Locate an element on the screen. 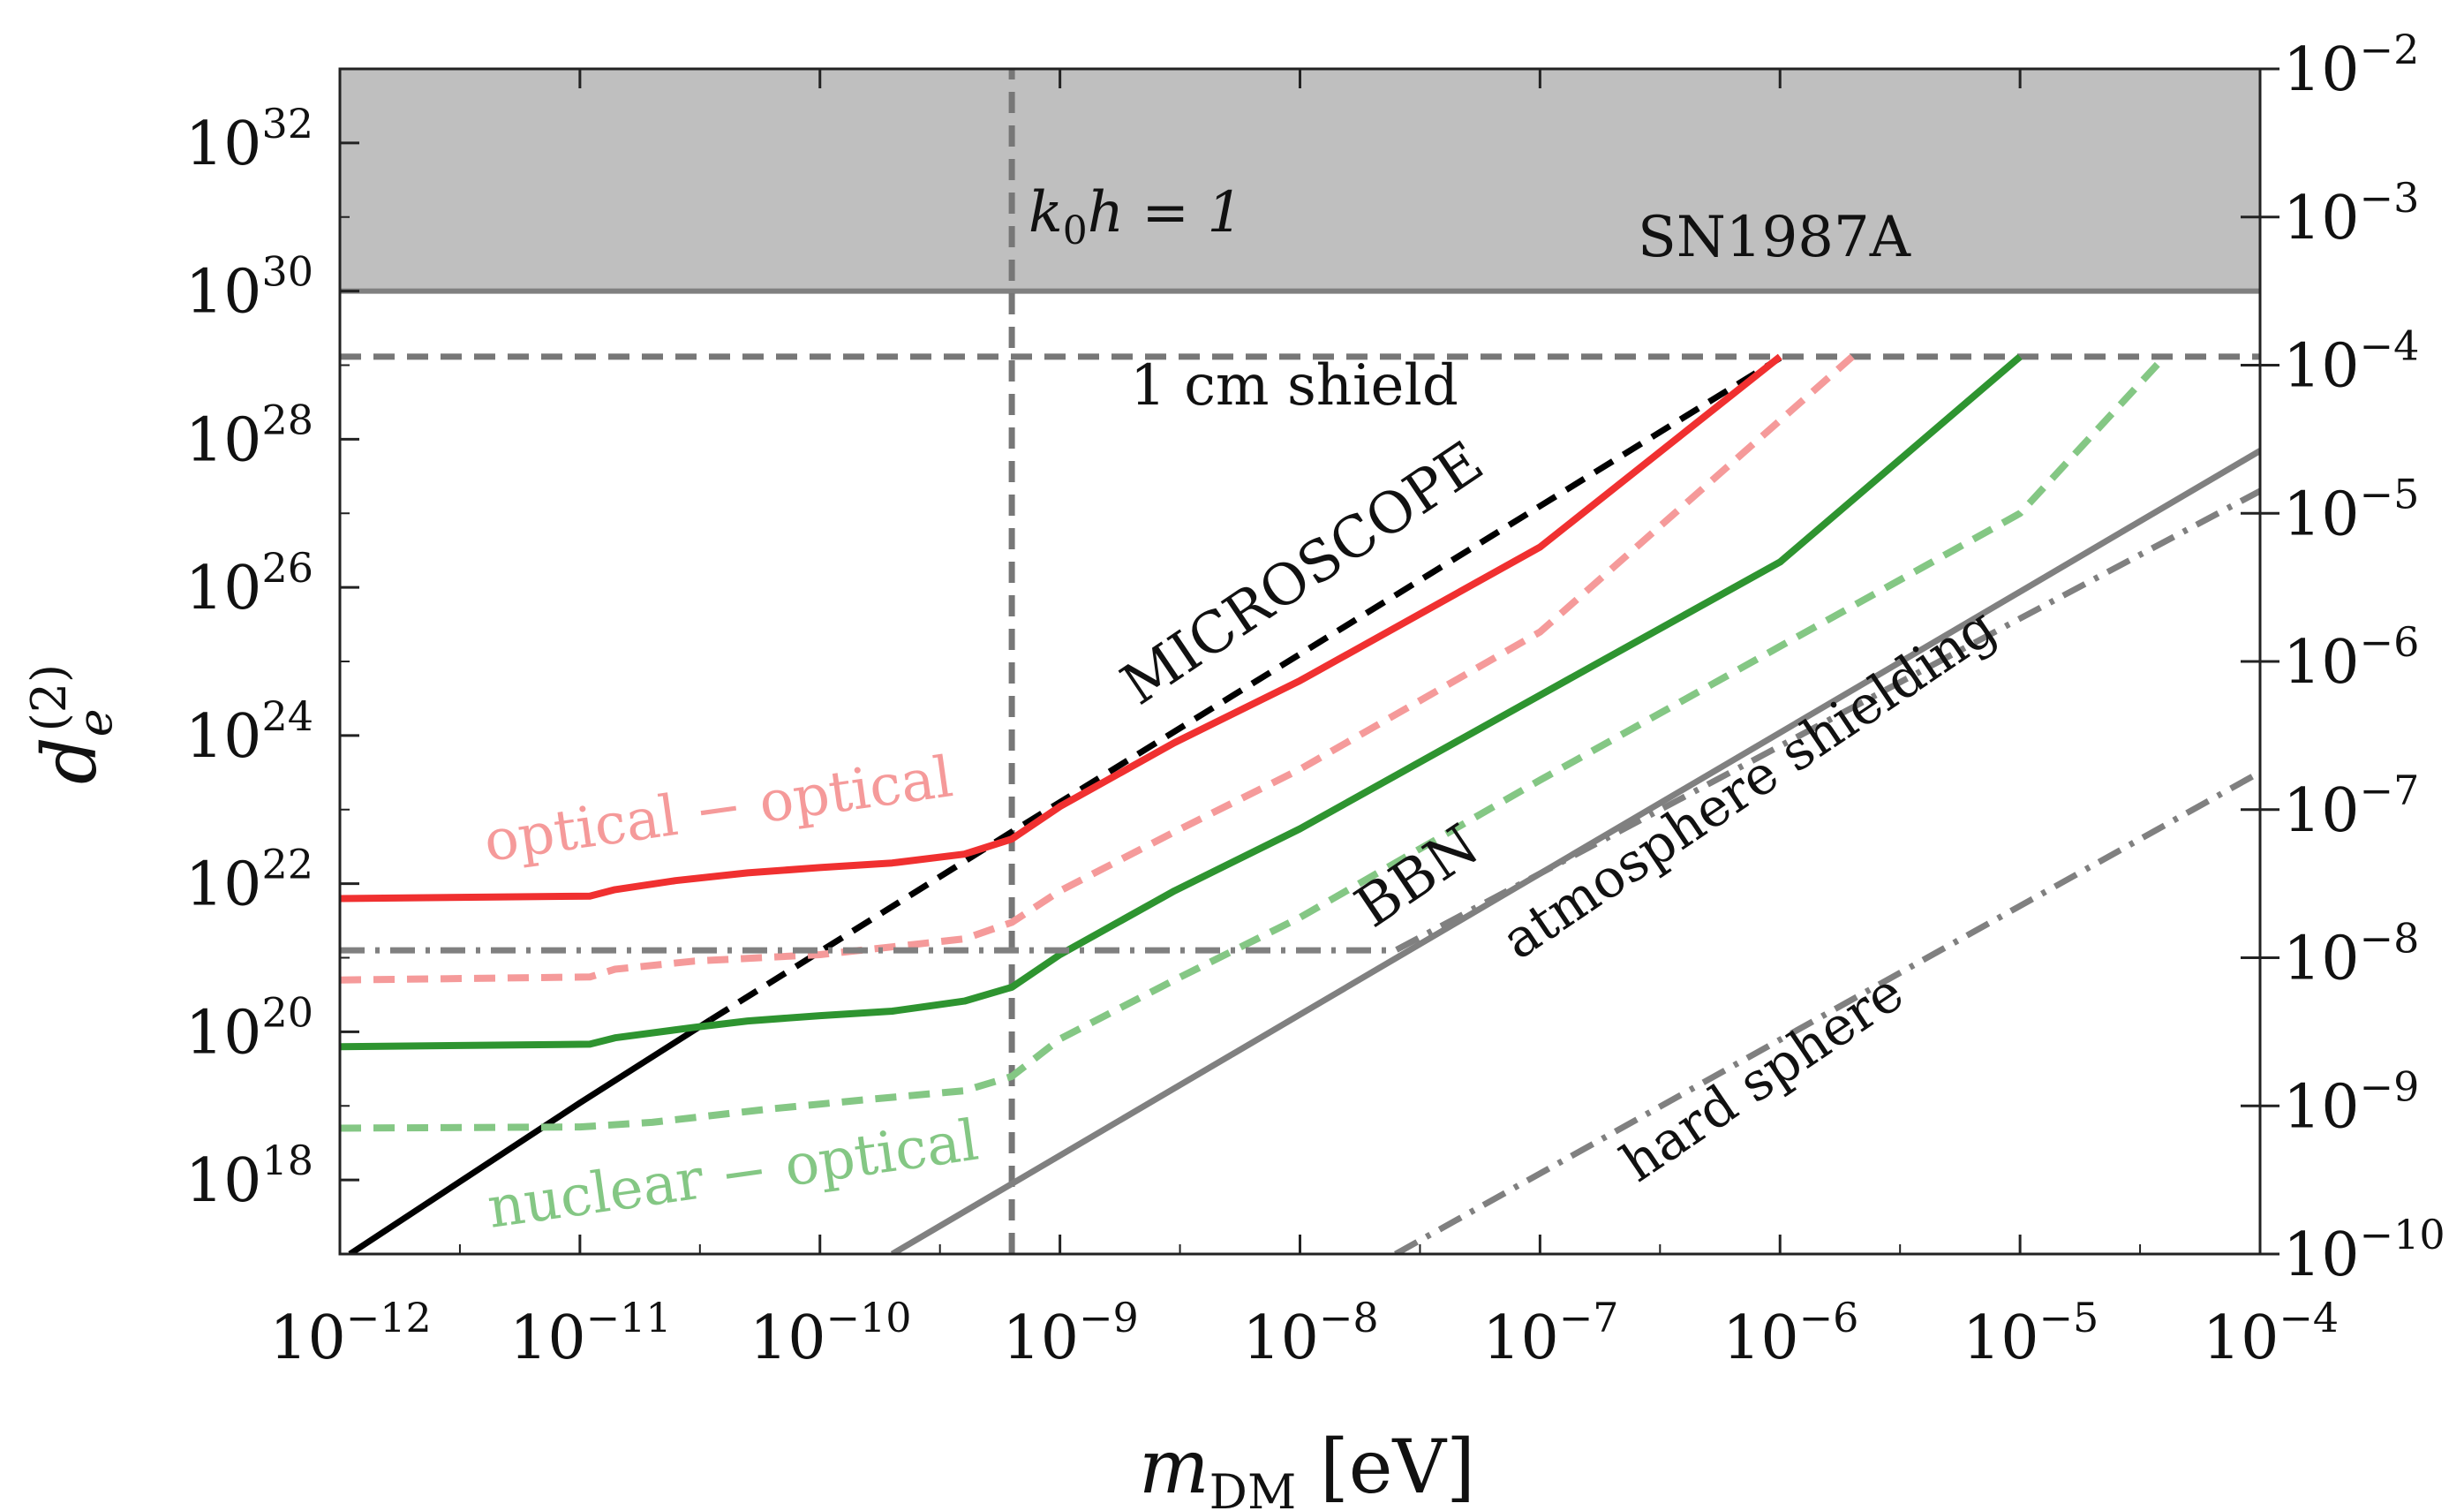 The height and width of the screenshot is (1511, 2464). y2-tick-label-5: 10⁻⁵ is located at coordinates (2351, 510).